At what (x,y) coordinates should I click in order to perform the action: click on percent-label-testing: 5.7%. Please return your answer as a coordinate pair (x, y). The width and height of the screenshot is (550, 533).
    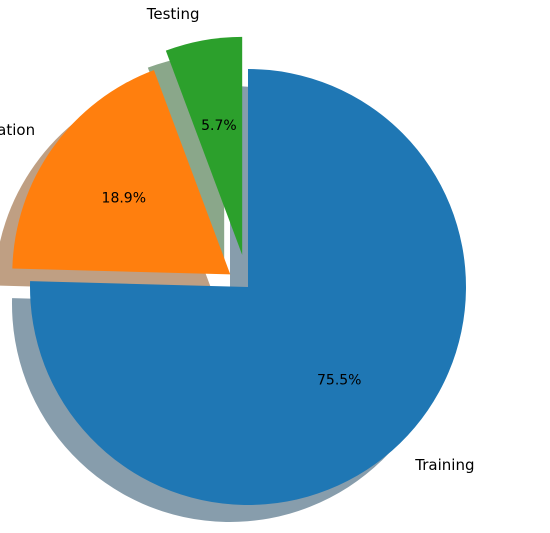
    Looking at the image, I should click on (219, 126).